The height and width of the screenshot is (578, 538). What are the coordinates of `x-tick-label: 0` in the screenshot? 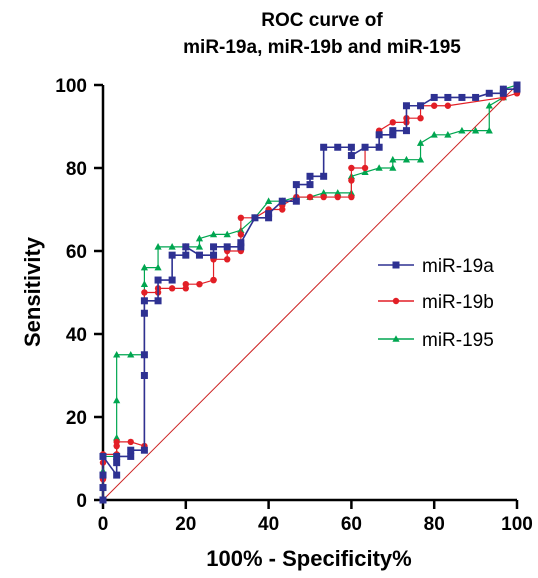 It's located at (103, 524).